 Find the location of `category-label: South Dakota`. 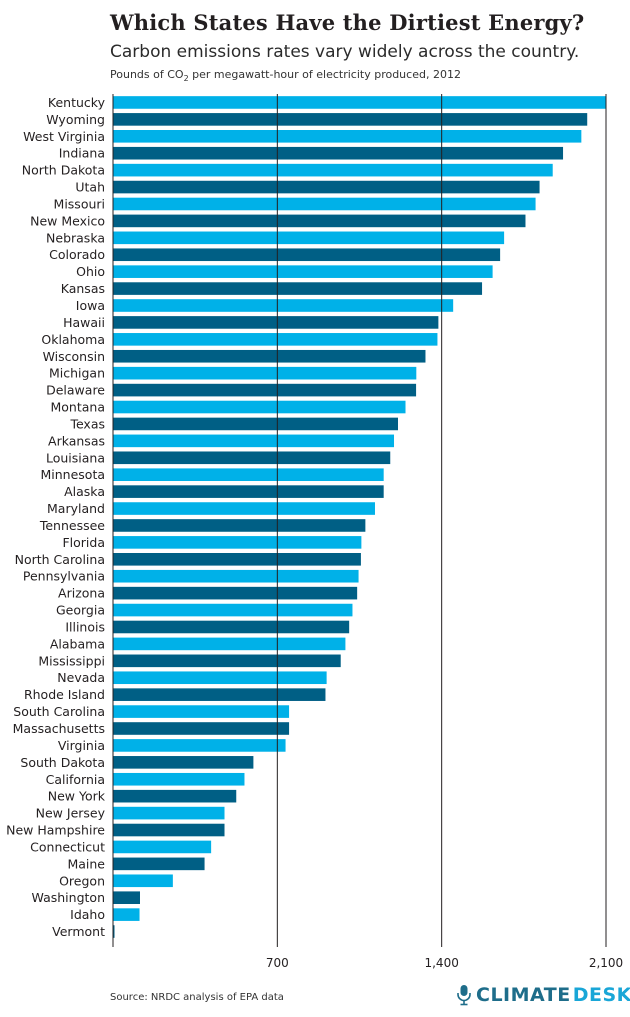

category-label: South Dakota is located at coordinates (62, 762).